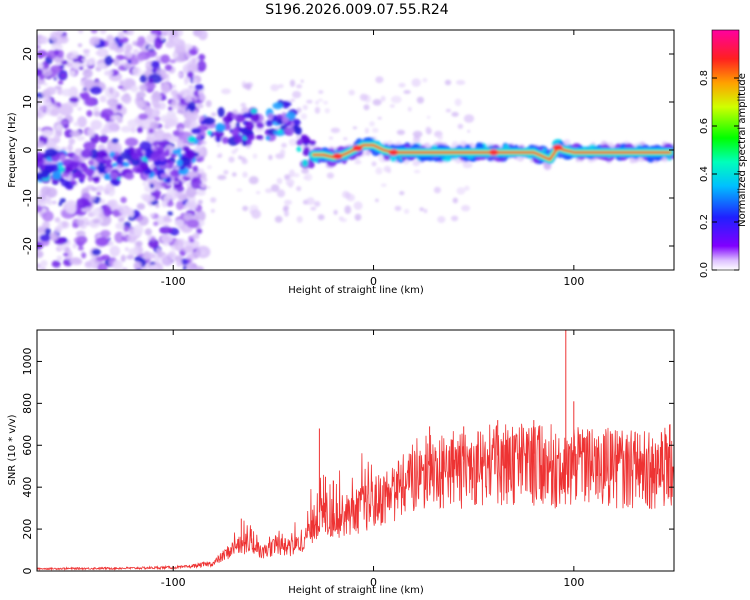 This screenshot has height=600, width=750. I want to click on snr-ytick-label: 1000, so click(27, 361).